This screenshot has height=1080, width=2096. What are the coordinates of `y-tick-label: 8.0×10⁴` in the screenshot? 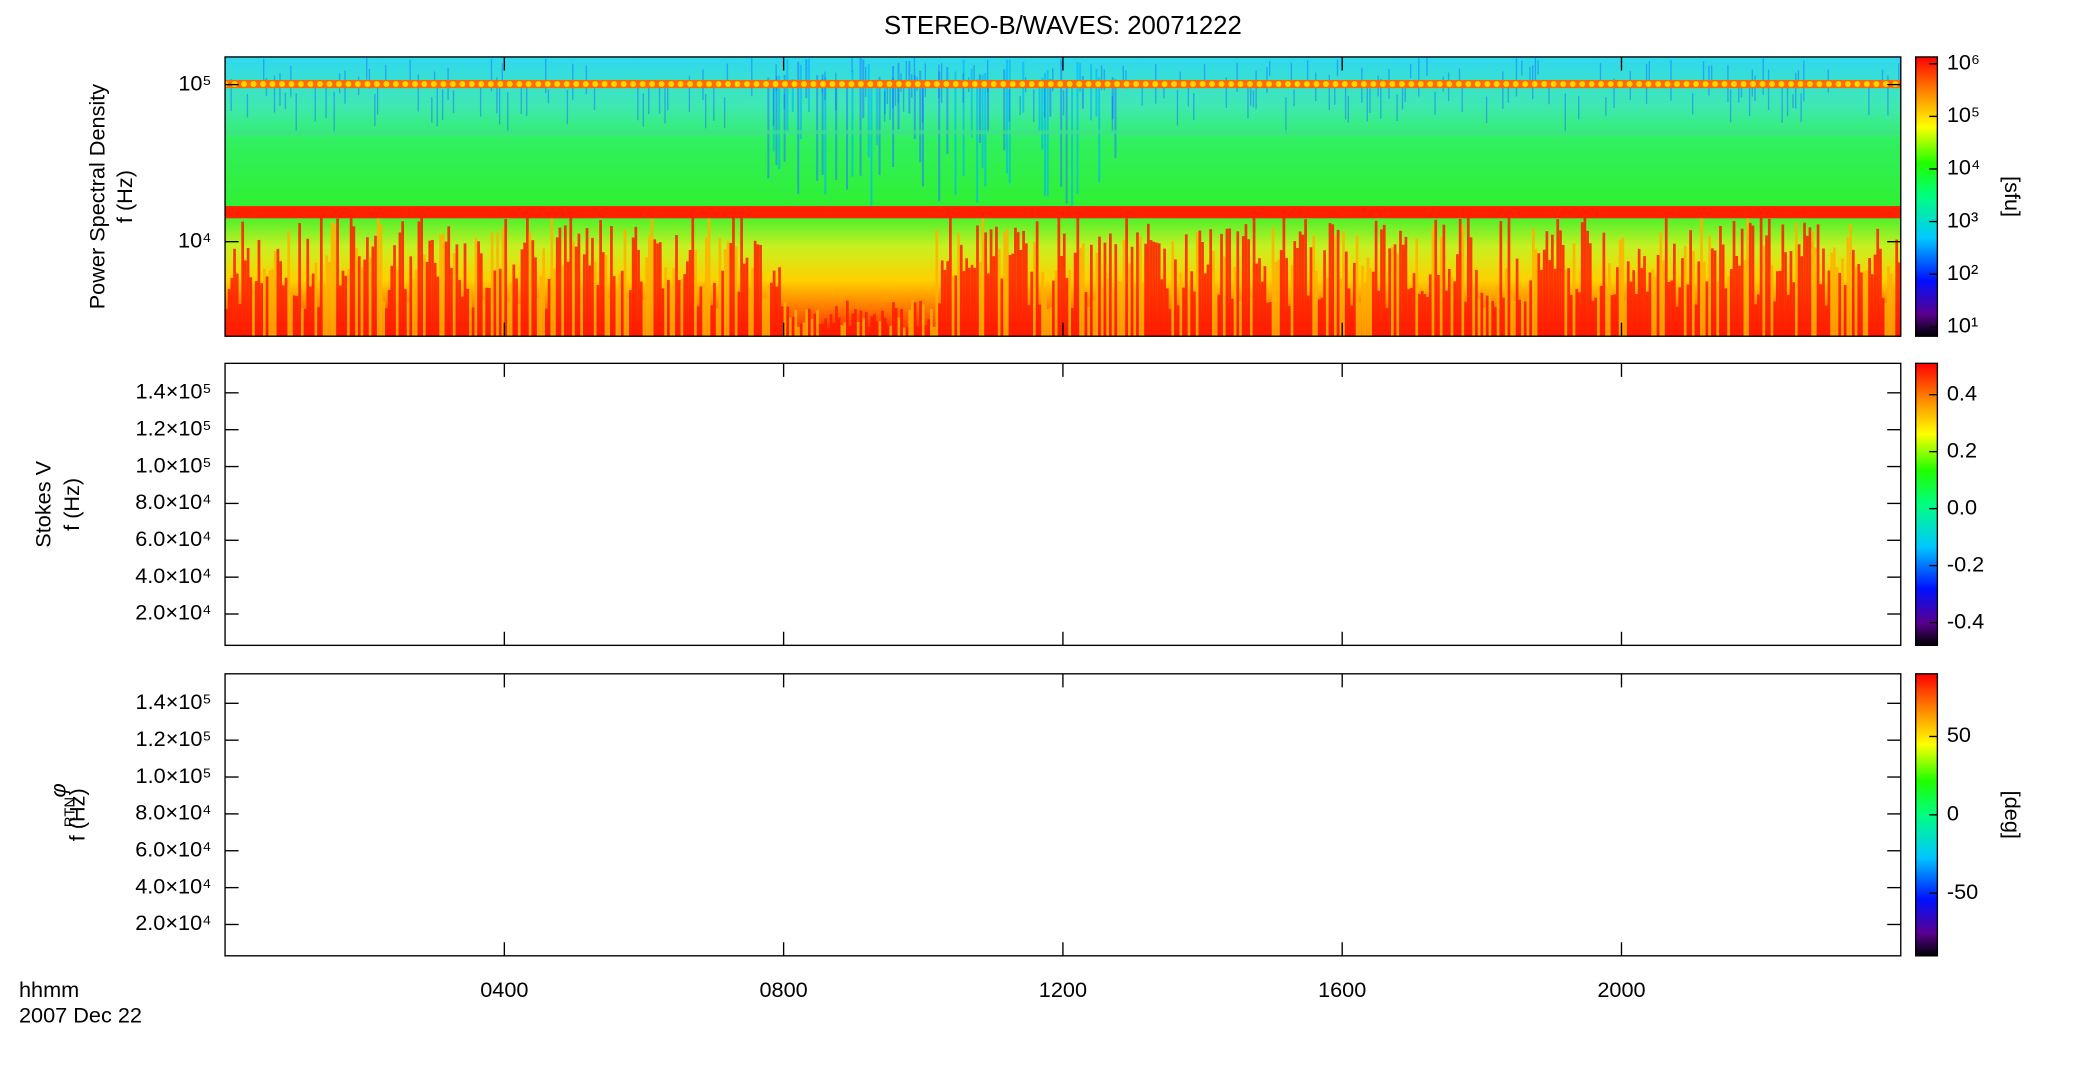 It's located at (173, 501).